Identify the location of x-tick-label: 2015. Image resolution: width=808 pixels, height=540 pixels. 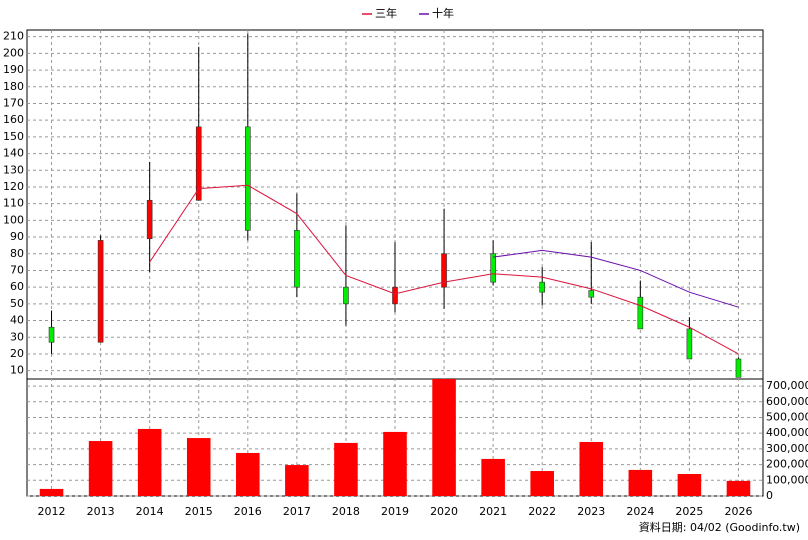
(199, 511).